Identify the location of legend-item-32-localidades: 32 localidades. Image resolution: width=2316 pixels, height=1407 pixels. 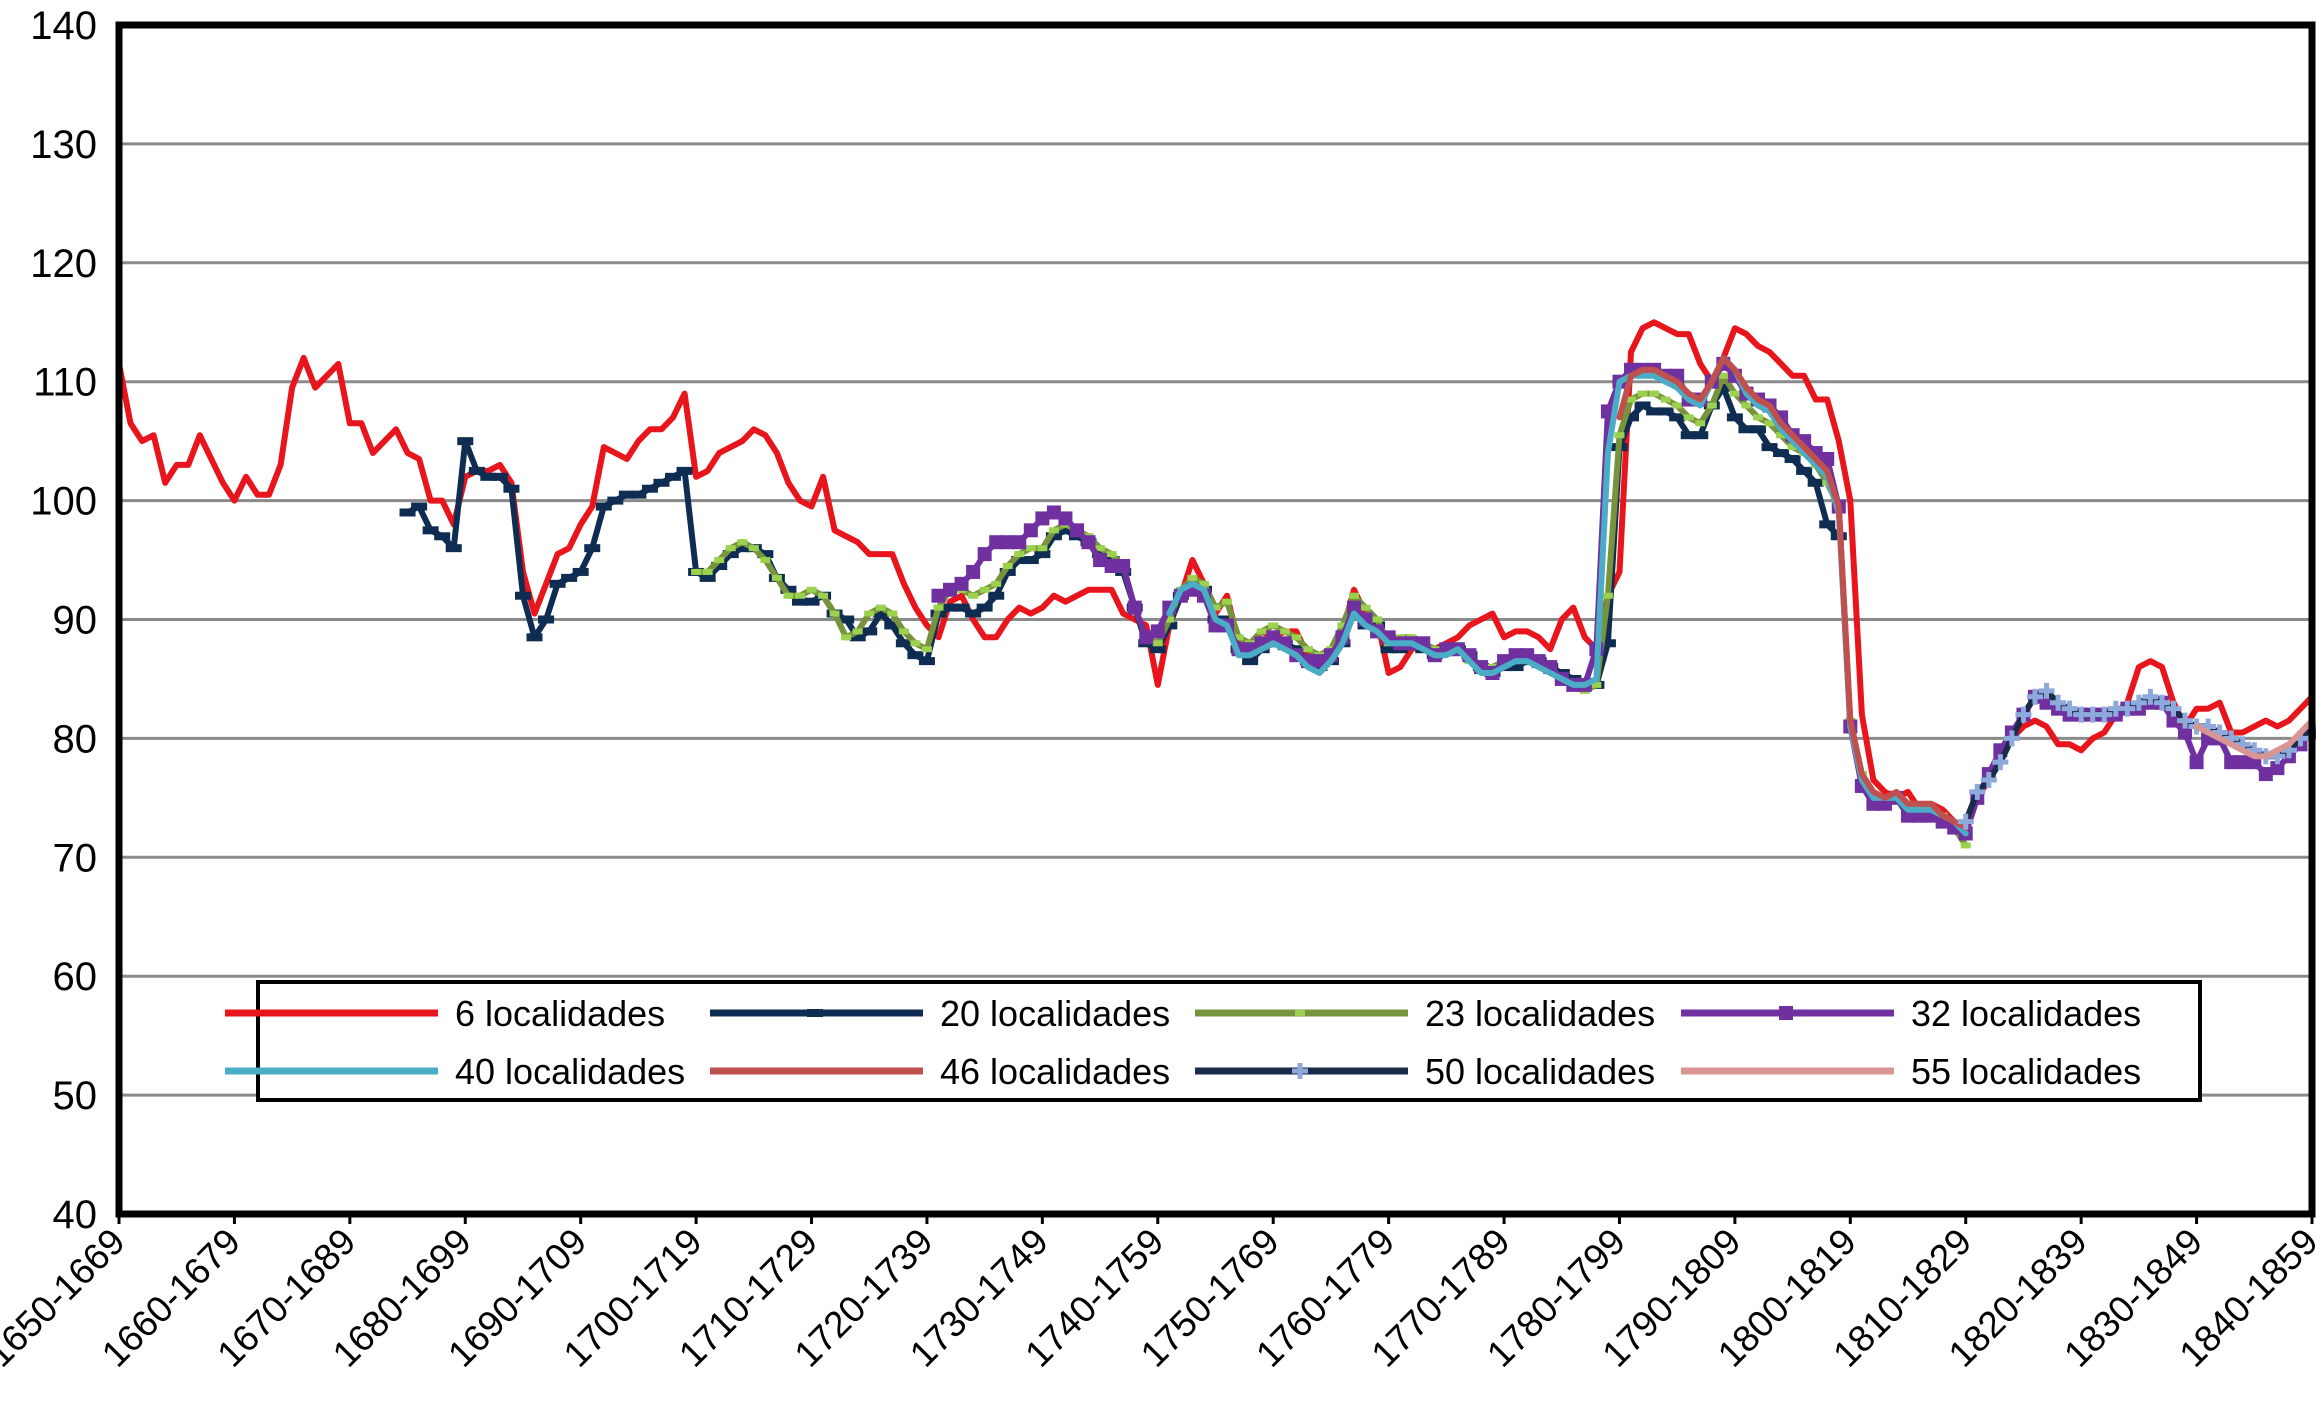
(1911, 1013).